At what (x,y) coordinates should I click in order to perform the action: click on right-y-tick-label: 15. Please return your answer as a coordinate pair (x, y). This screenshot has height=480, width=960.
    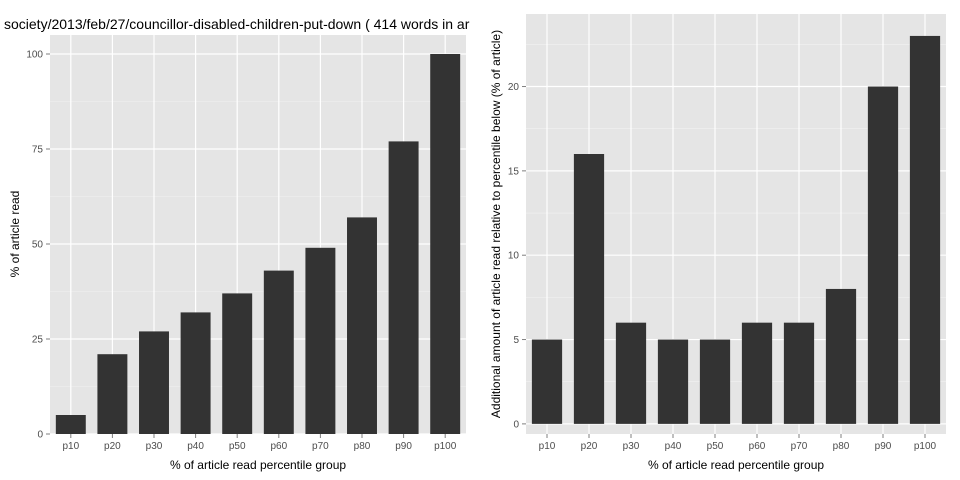
    Looking at the image, I should click on (514, 171).